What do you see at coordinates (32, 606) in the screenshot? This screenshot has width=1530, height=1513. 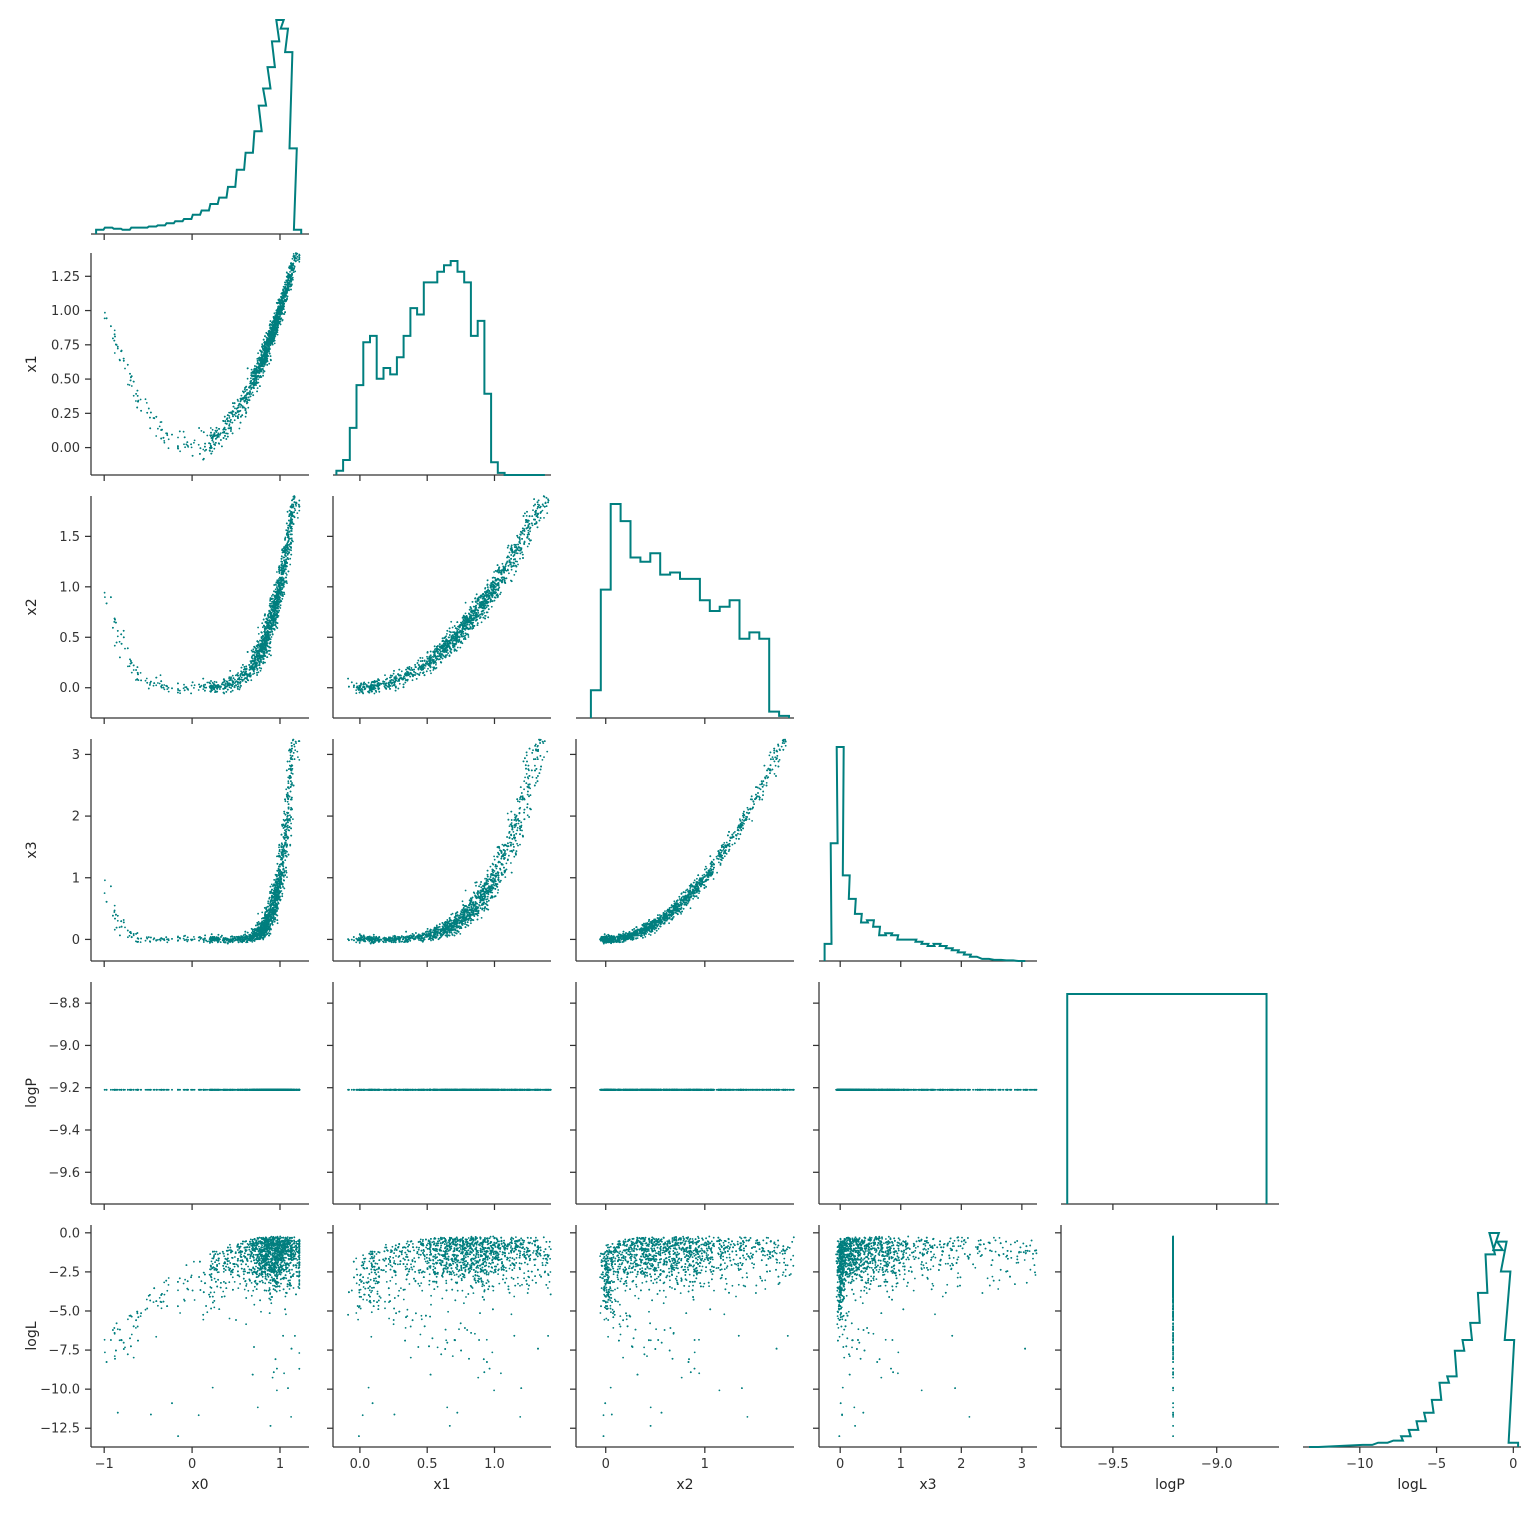 I see `y-axis-title: x2` at bounding box center [32, 606].